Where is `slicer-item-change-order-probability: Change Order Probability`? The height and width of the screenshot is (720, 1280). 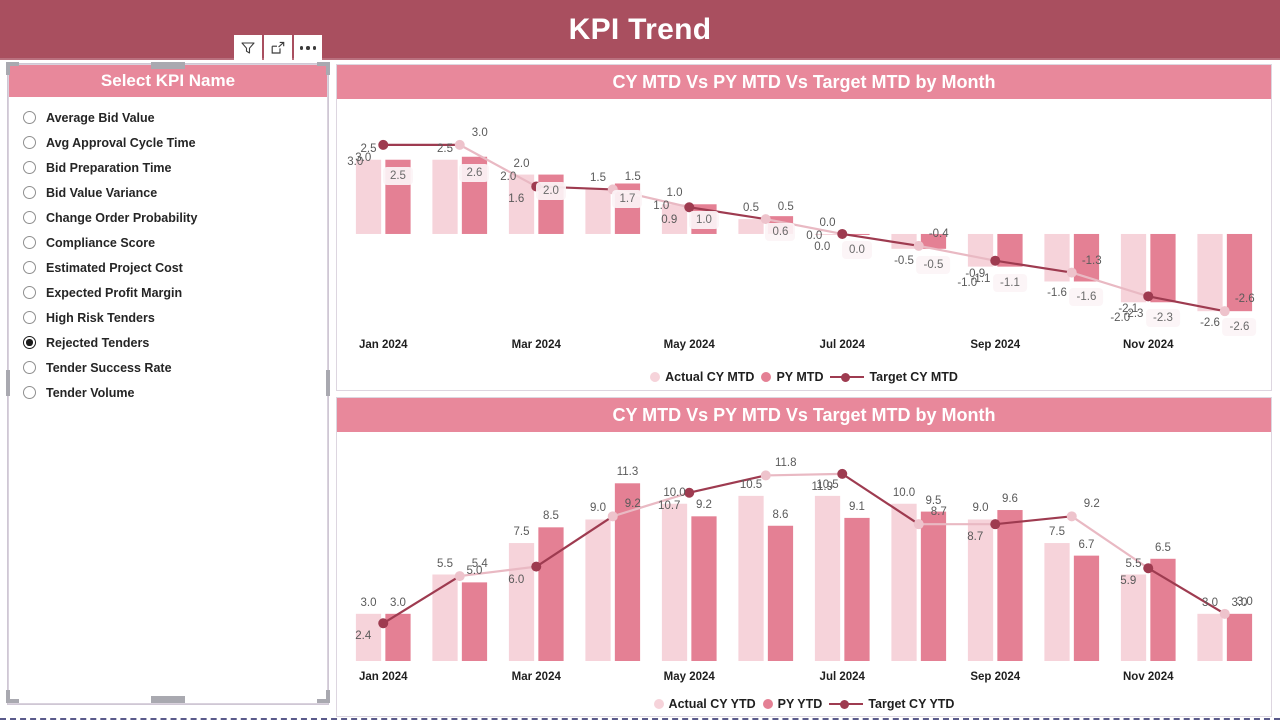 slicer-item-change-order-probability: Change Order Probability is located at coordinates (175, 217).